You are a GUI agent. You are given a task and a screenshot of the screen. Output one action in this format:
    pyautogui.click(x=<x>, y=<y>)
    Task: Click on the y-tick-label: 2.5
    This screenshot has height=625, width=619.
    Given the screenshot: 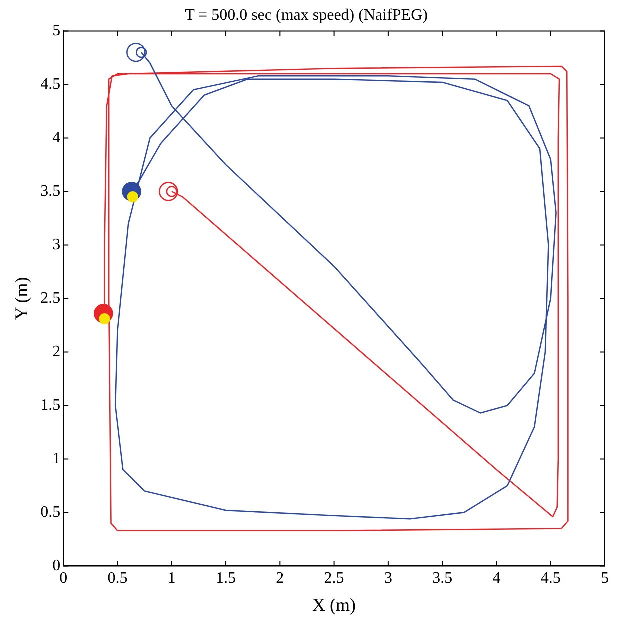 What is the action you would take?
    pyautogui.click(x=50, y=298)
    